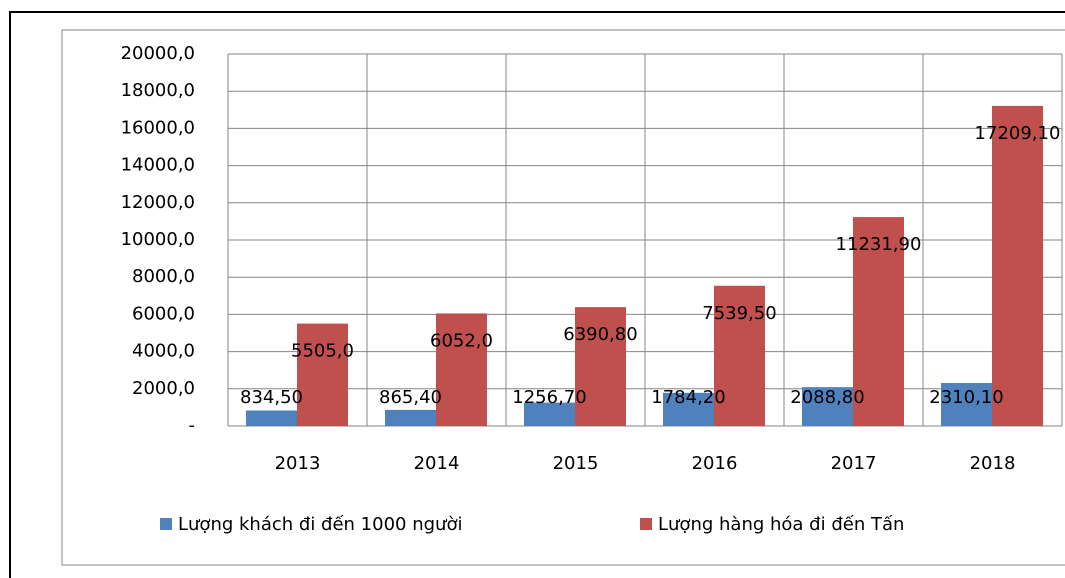 The width and height of the screenshot is (1065, 578). Describe the element at coordinates (739, 313) in the screenshot. I see `data-label: 7539,50` at that location.